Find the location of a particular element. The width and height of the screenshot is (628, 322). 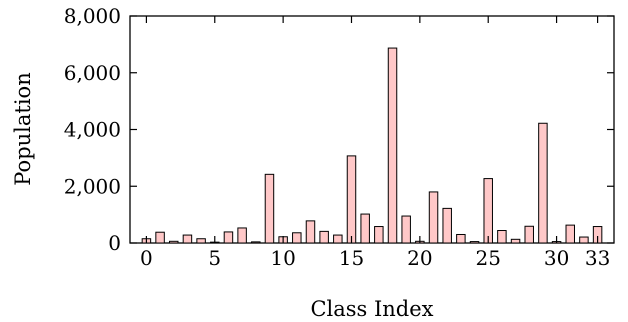

y-tick-label-0: 0 is located at coordinates (114, 243).